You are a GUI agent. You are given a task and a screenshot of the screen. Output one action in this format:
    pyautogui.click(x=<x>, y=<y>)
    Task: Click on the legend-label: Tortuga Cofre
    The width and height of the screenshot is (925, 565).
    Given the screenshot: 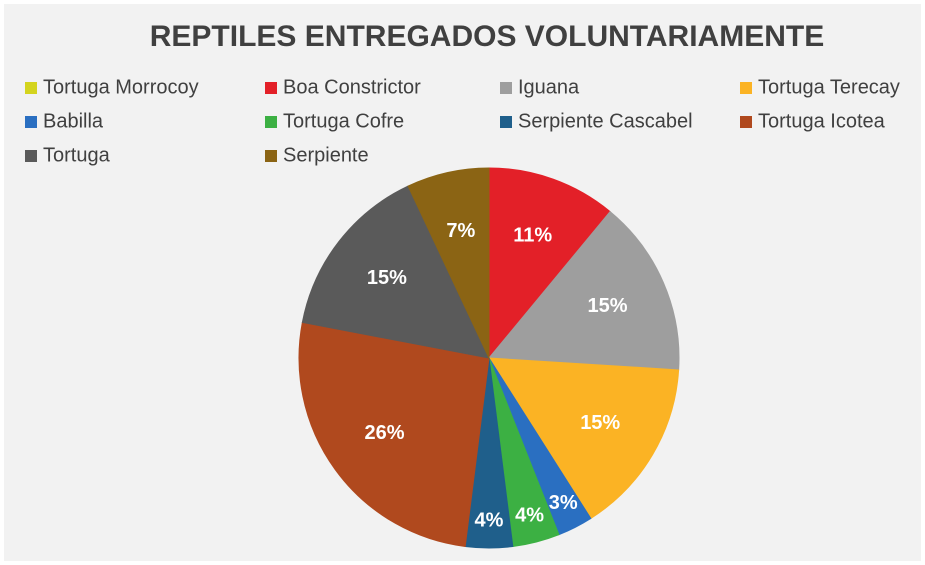 What is the action you would take?
    pyautogui.click(x=343, y=121)
    